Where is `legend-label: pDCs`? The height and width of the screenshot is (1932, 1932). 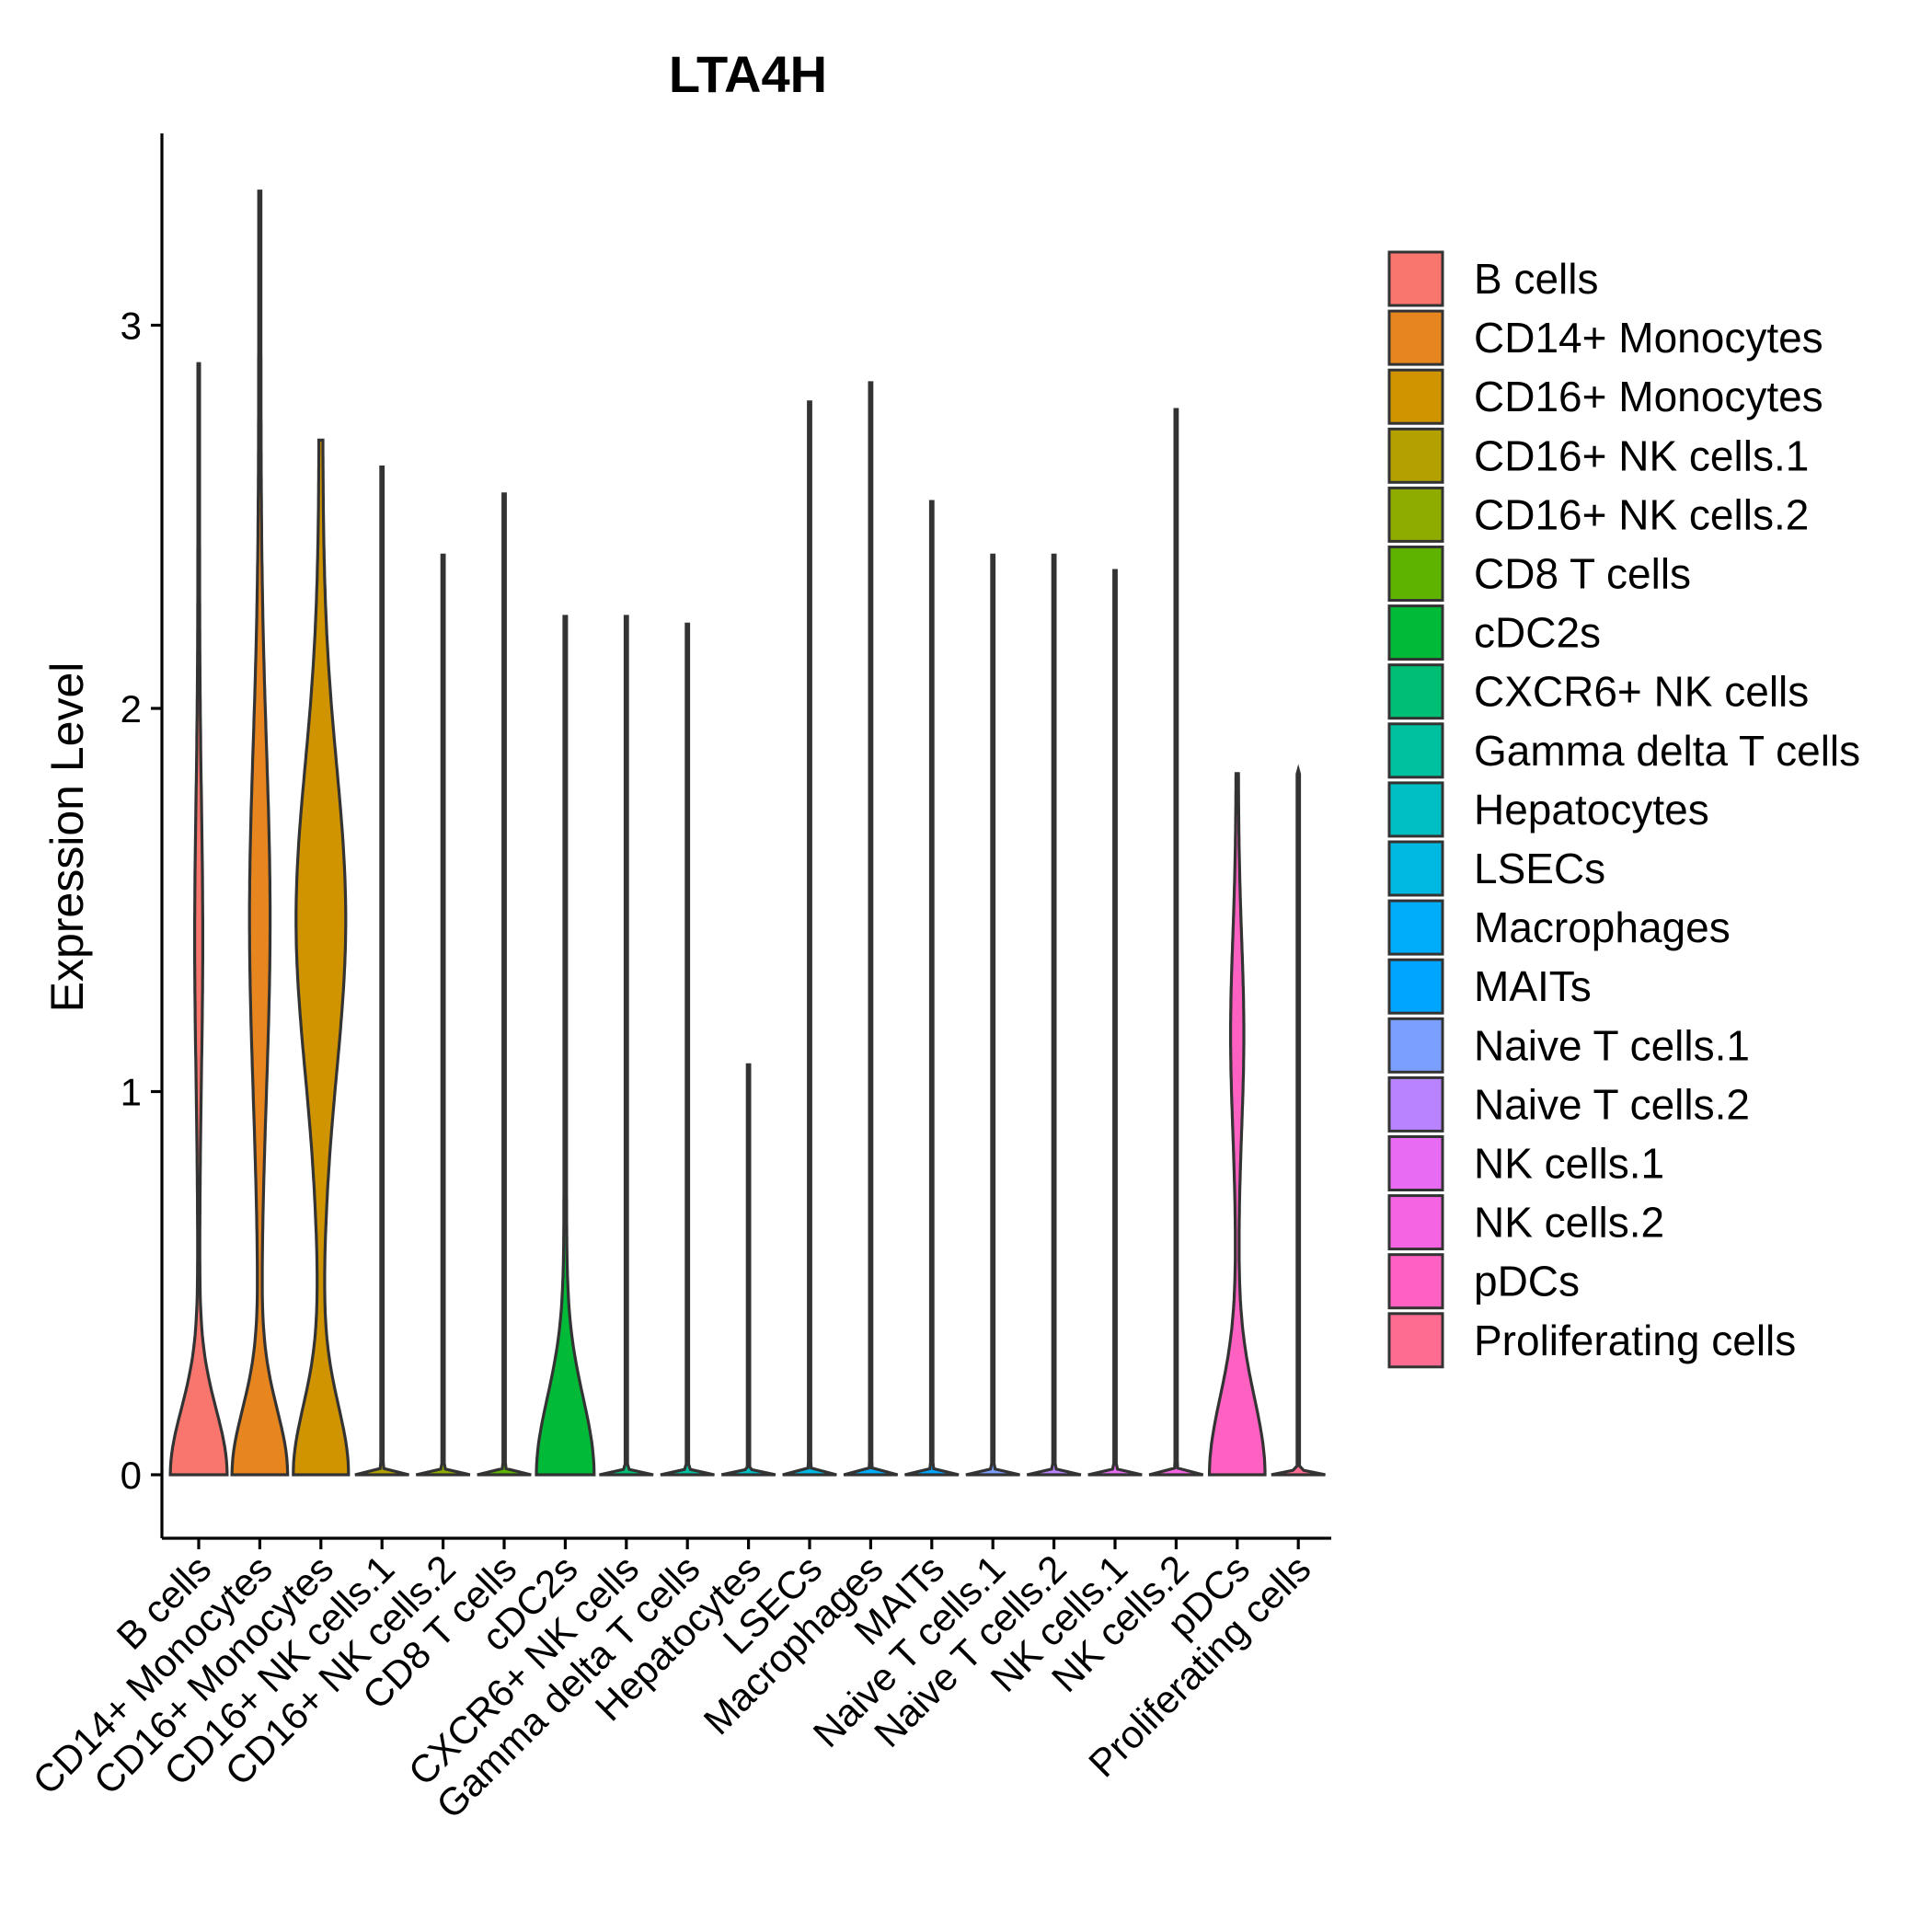
legend-label: pDCs is located at coordinates (1527, 1281).